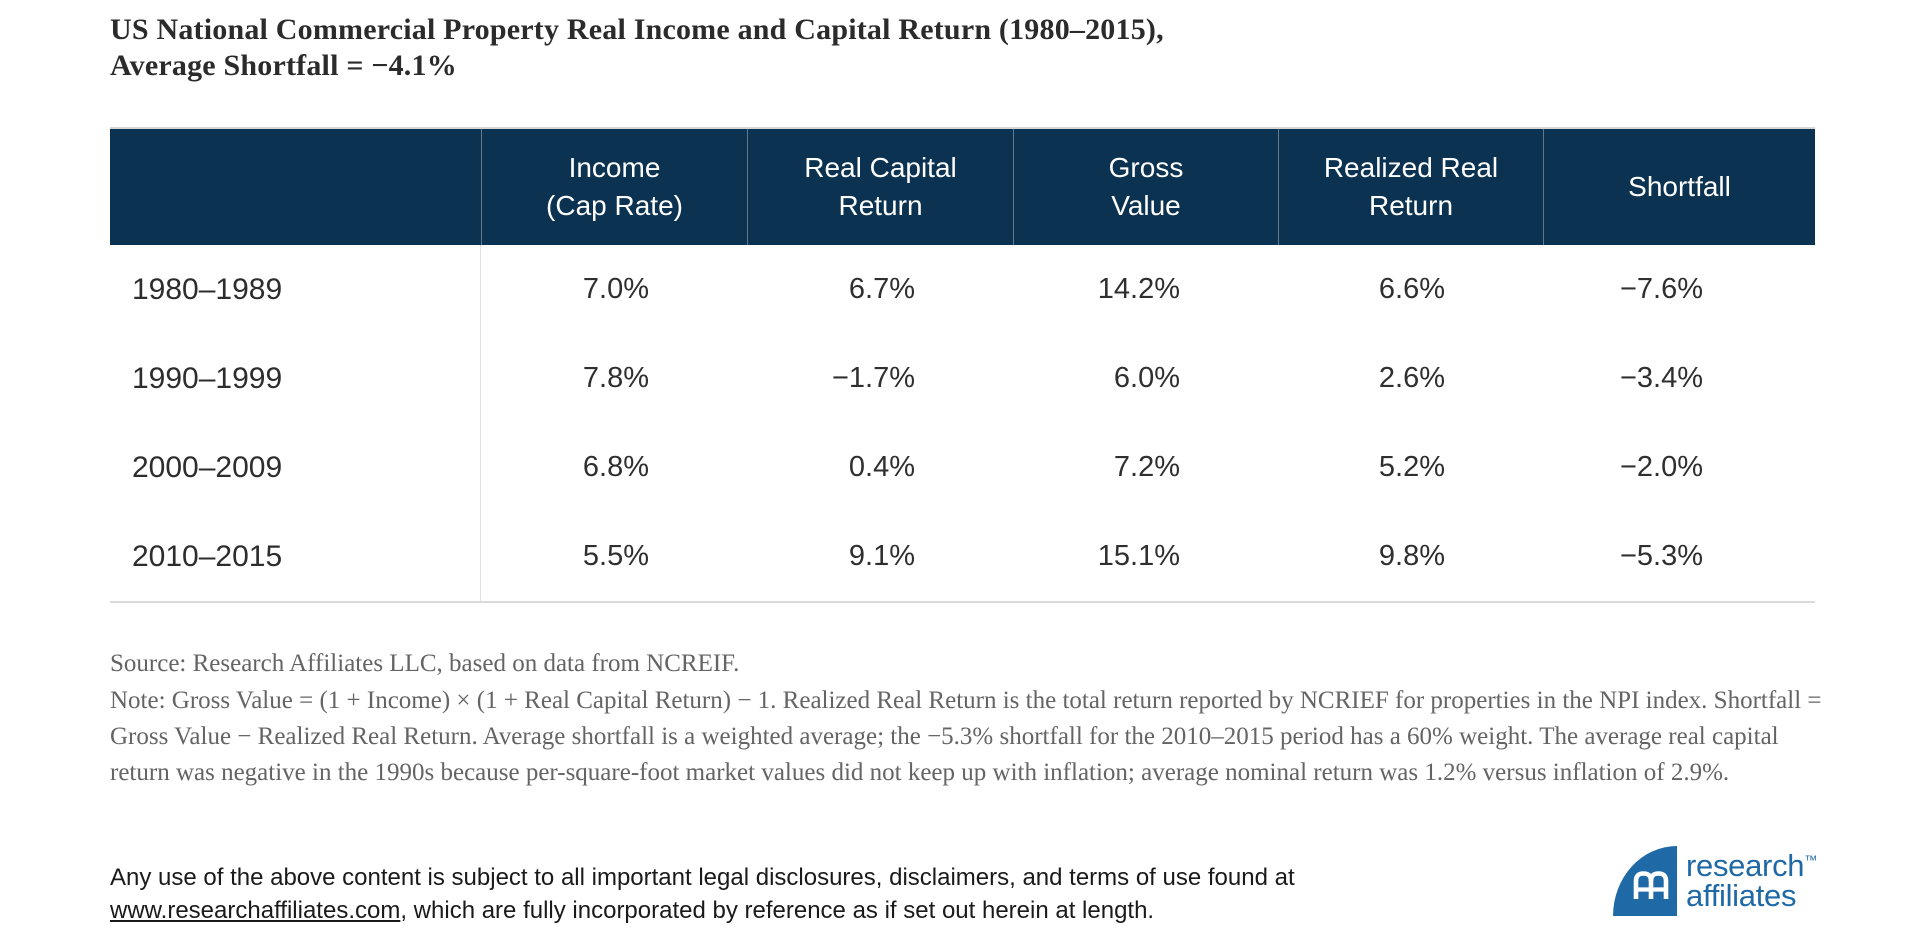 The height and width of the screenshot is (945, 1920). Describe the element at coordinates (1146, 467) in the screenshot. I see `cell-gross-value-2000s: 7.2%` at that location.